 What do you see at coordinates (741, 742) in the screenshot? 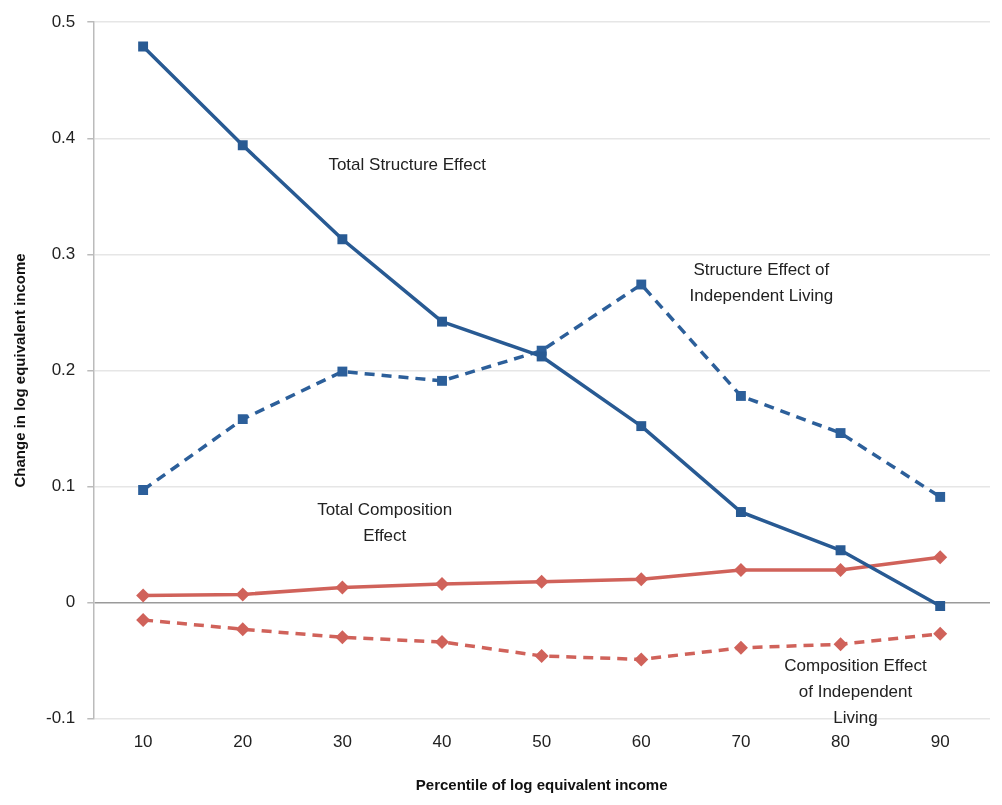
I see `x-tick-label: 70` at bounding box center [741, 742].